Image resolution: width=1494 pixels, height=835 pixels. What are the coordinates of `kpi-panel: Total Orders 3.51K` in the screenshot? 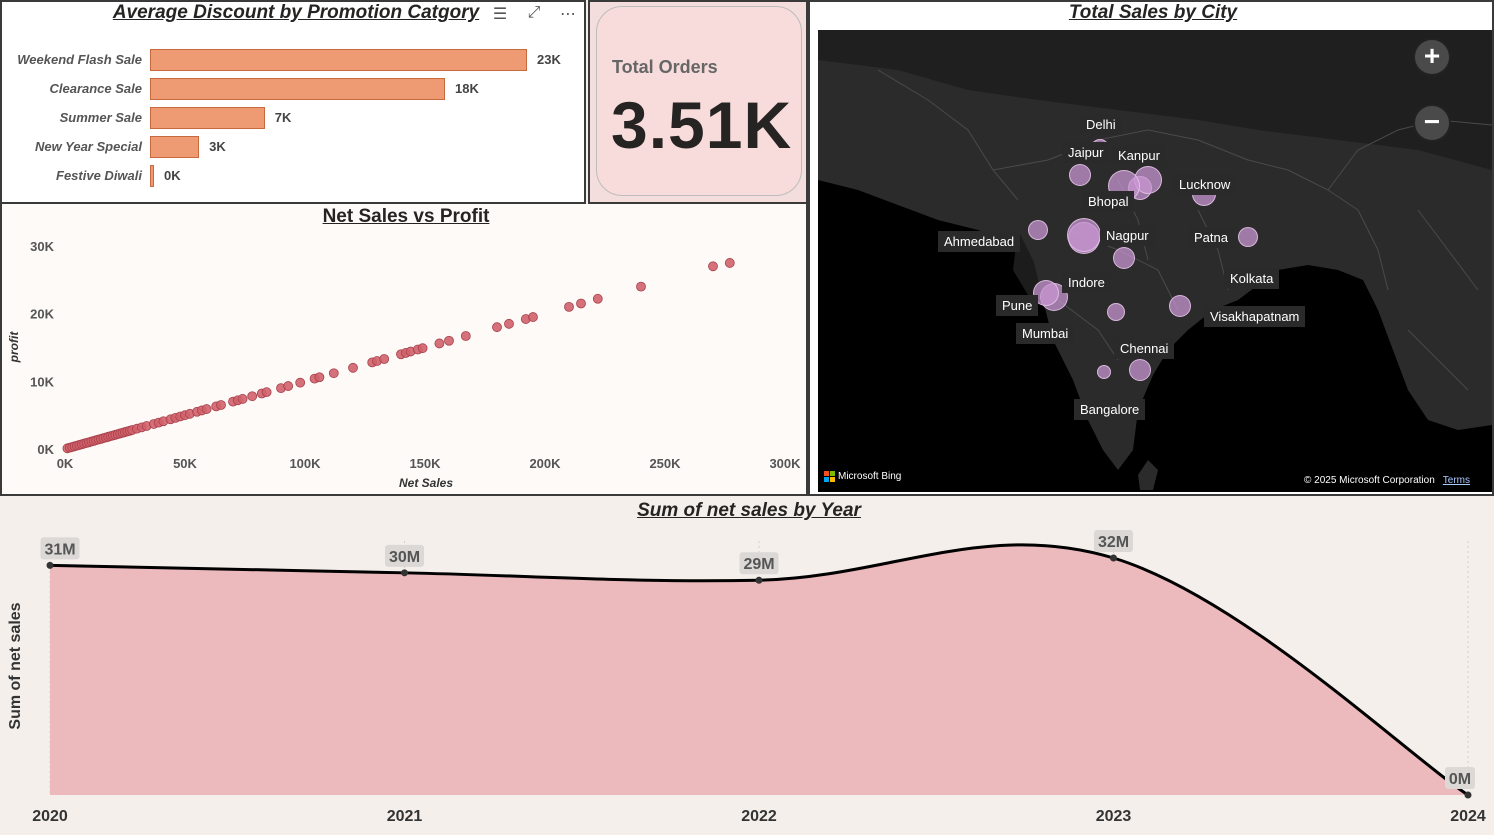 It's located at (698, 102).